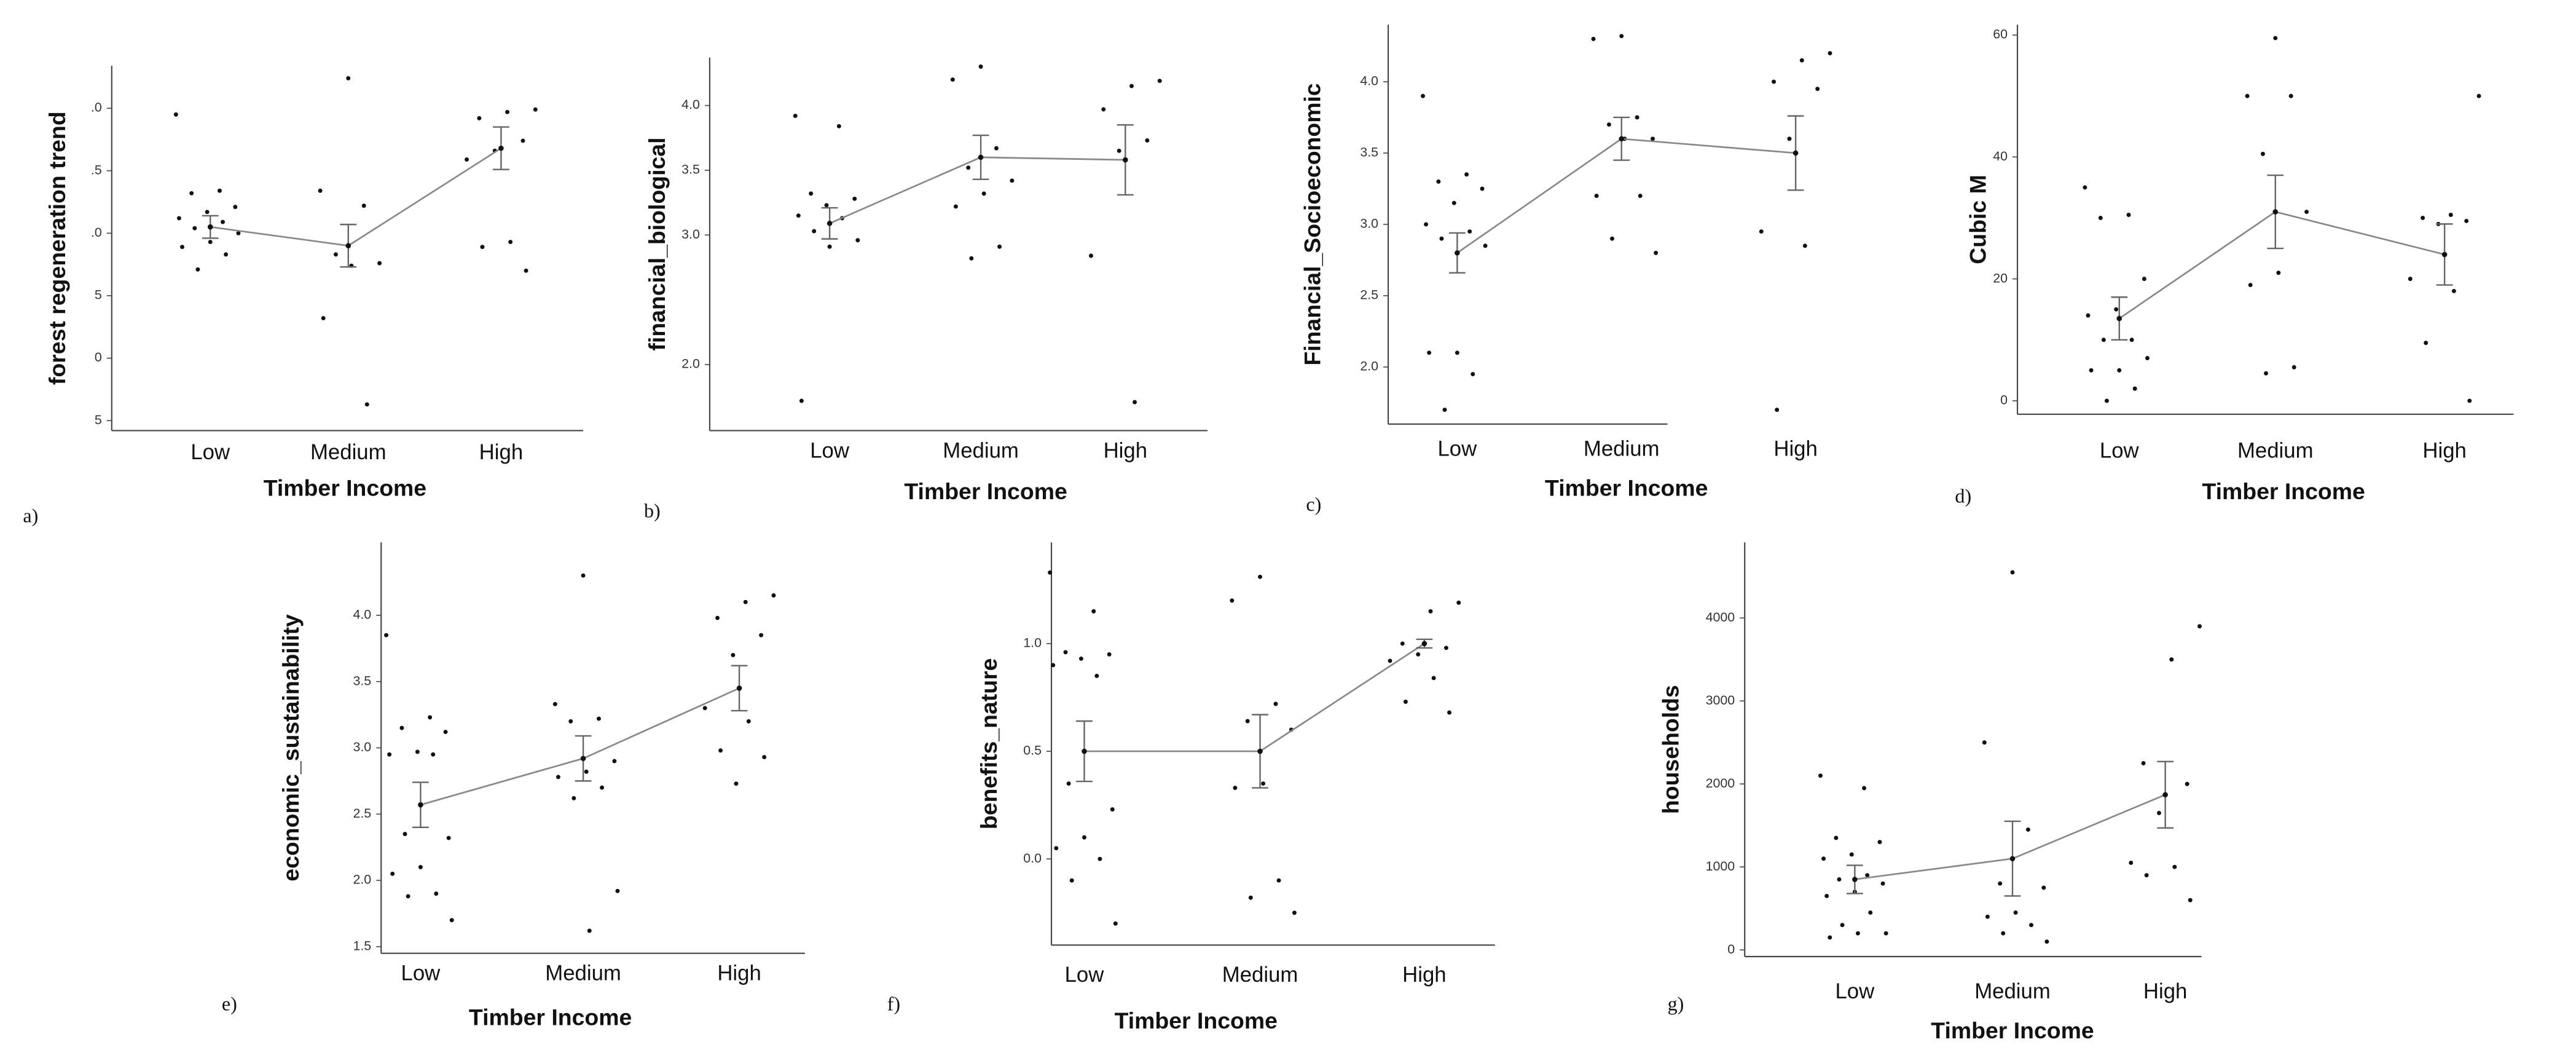 The height and width of the screenshot is (1058, 2576). Describe the element at coordinates (1720, 701) in the screenshot. I see `y-tick-label: 3000` at that location.